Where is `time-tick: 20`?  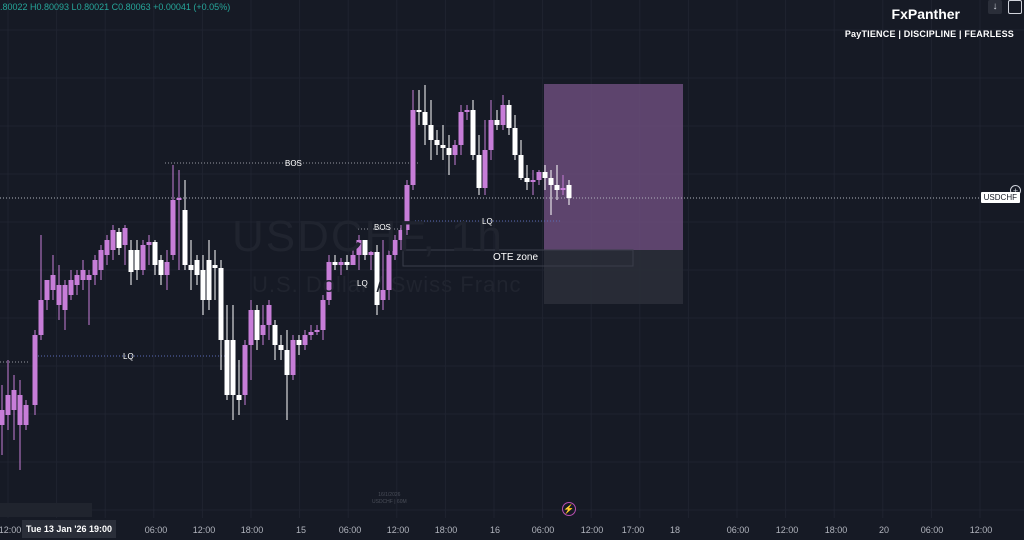
time-tick: 20 is located at coordinates (884, 530).